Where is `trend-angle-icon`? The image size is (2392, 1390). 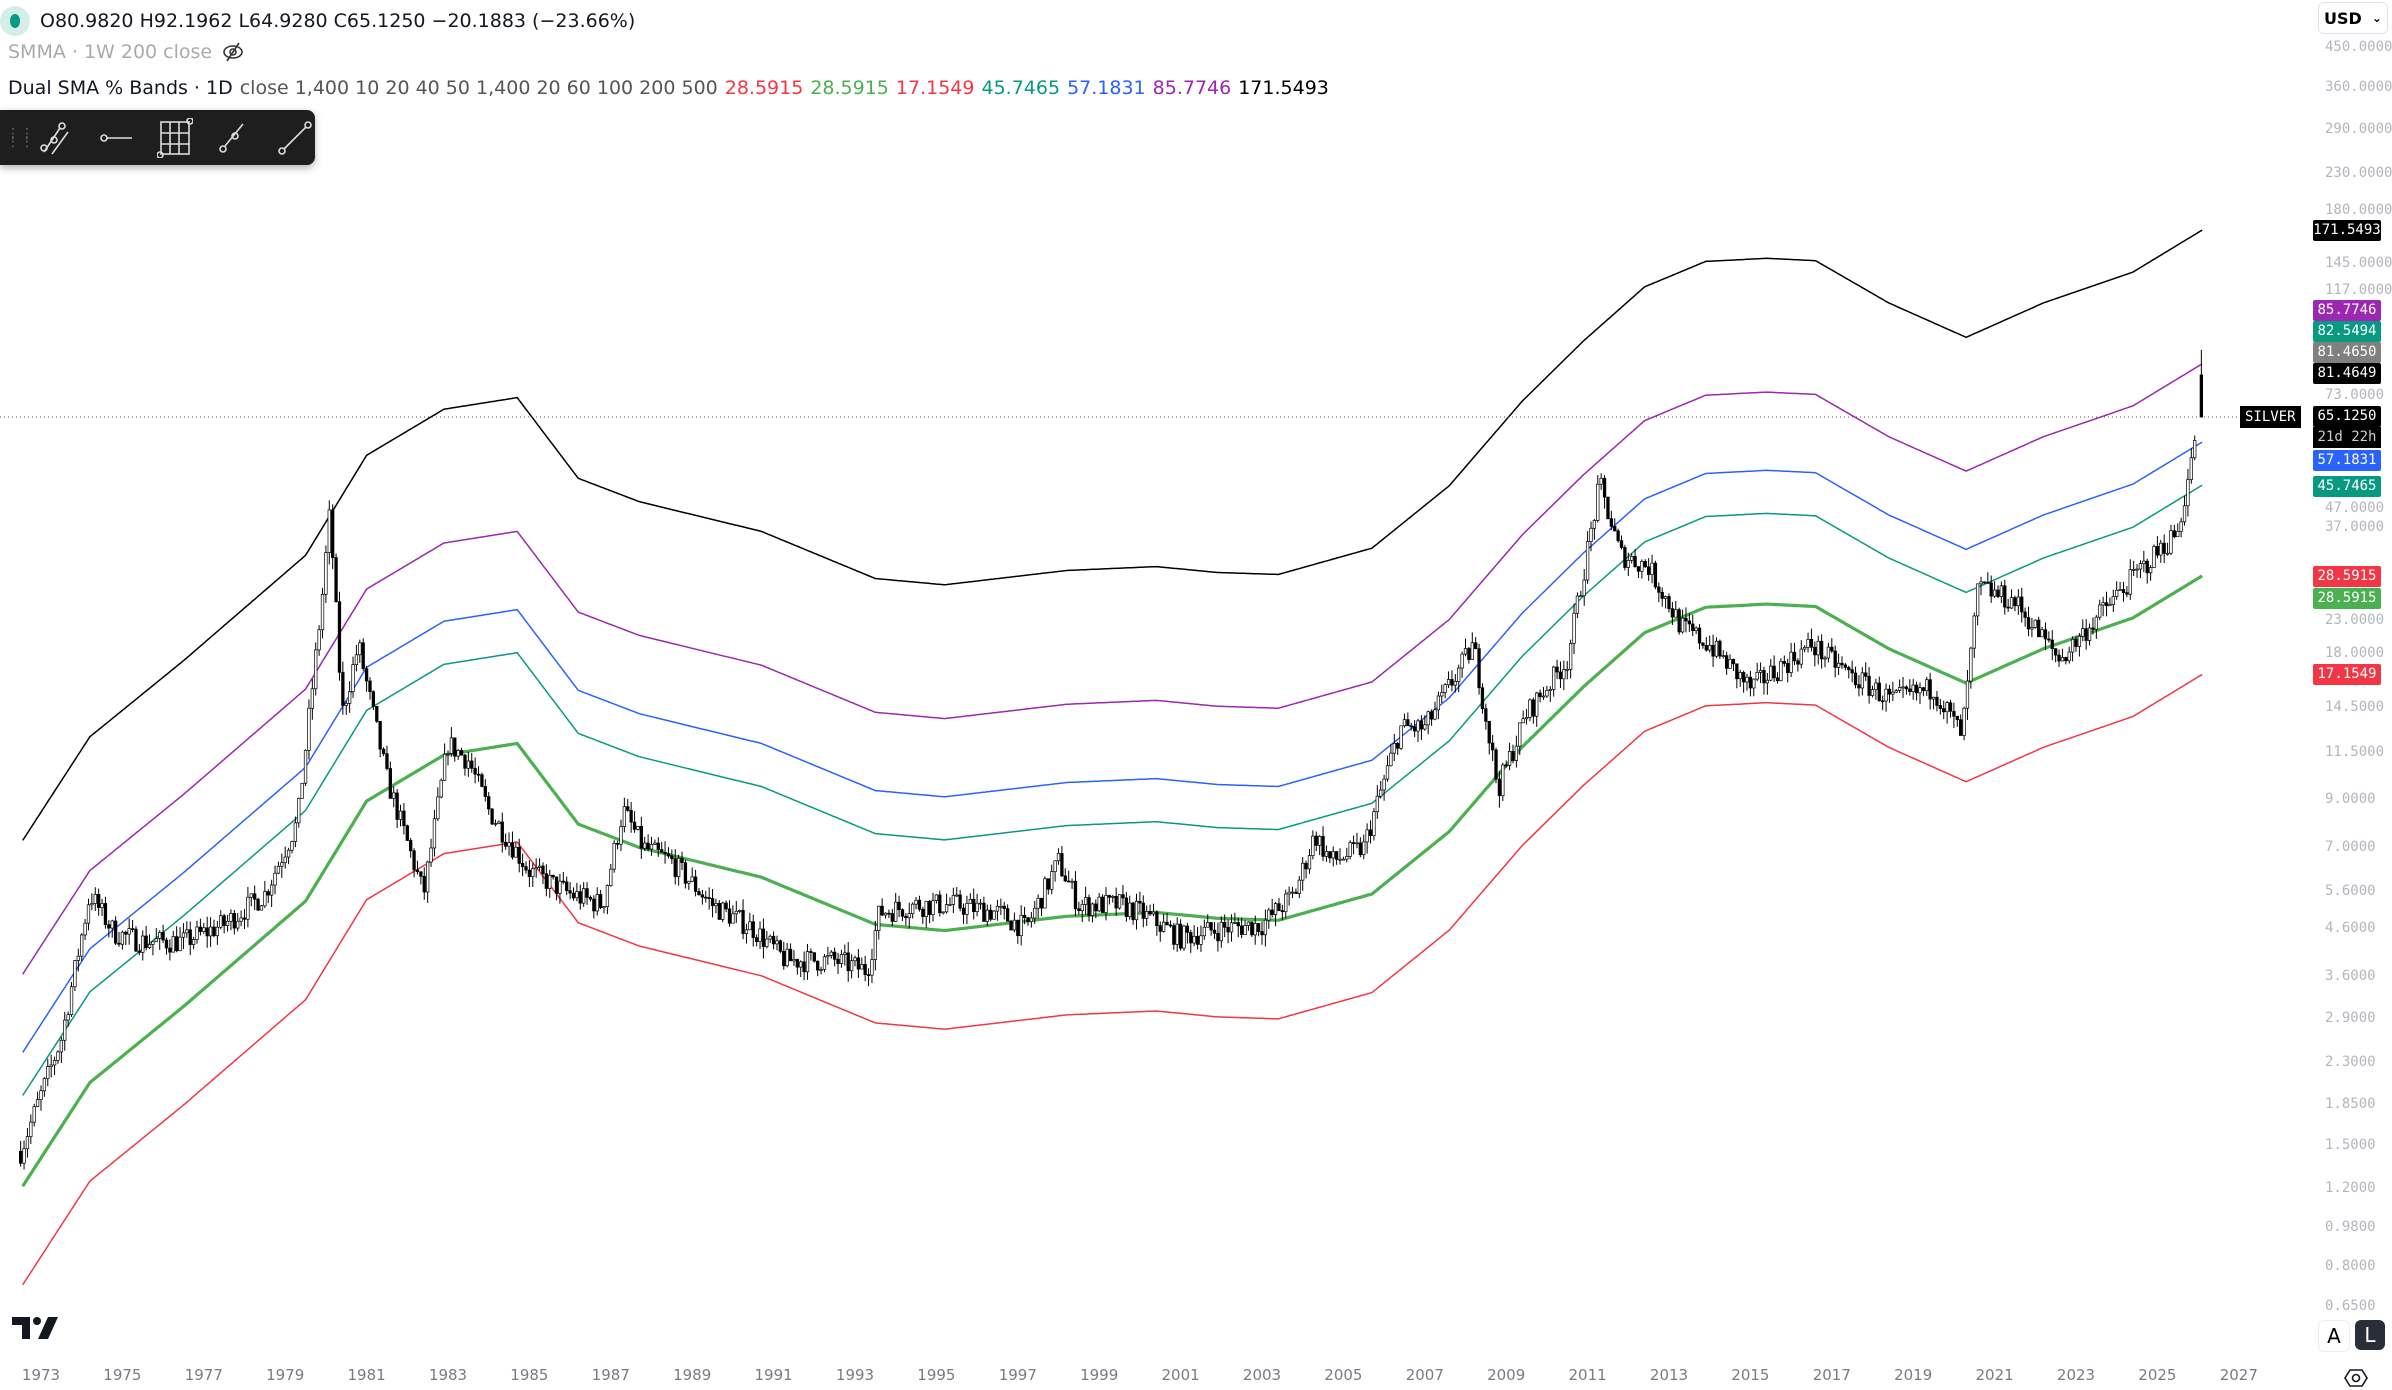
trend-angle-icon is located at coordinates (235, 138).